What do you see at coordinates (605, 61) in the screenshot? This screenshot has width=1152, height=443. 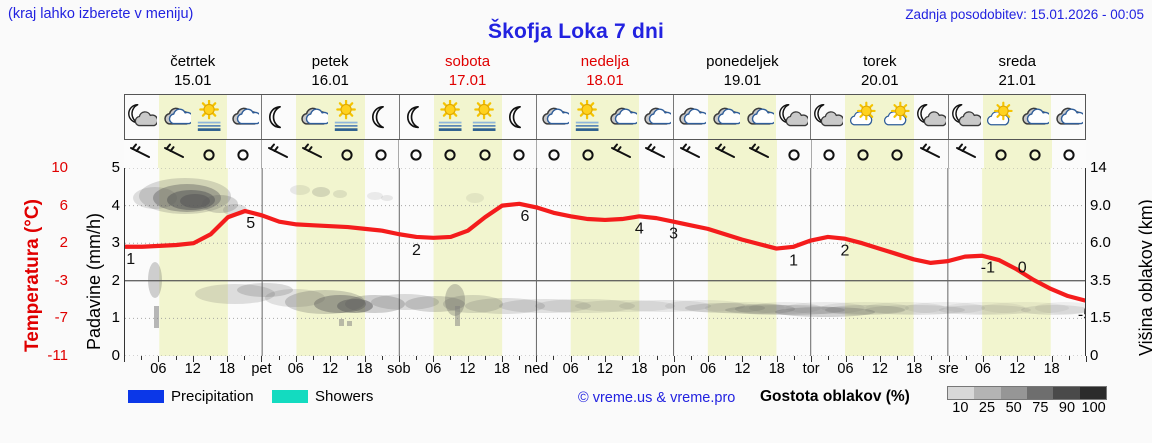 I see `day-name: nedelja` at bounding box center [605, 61].